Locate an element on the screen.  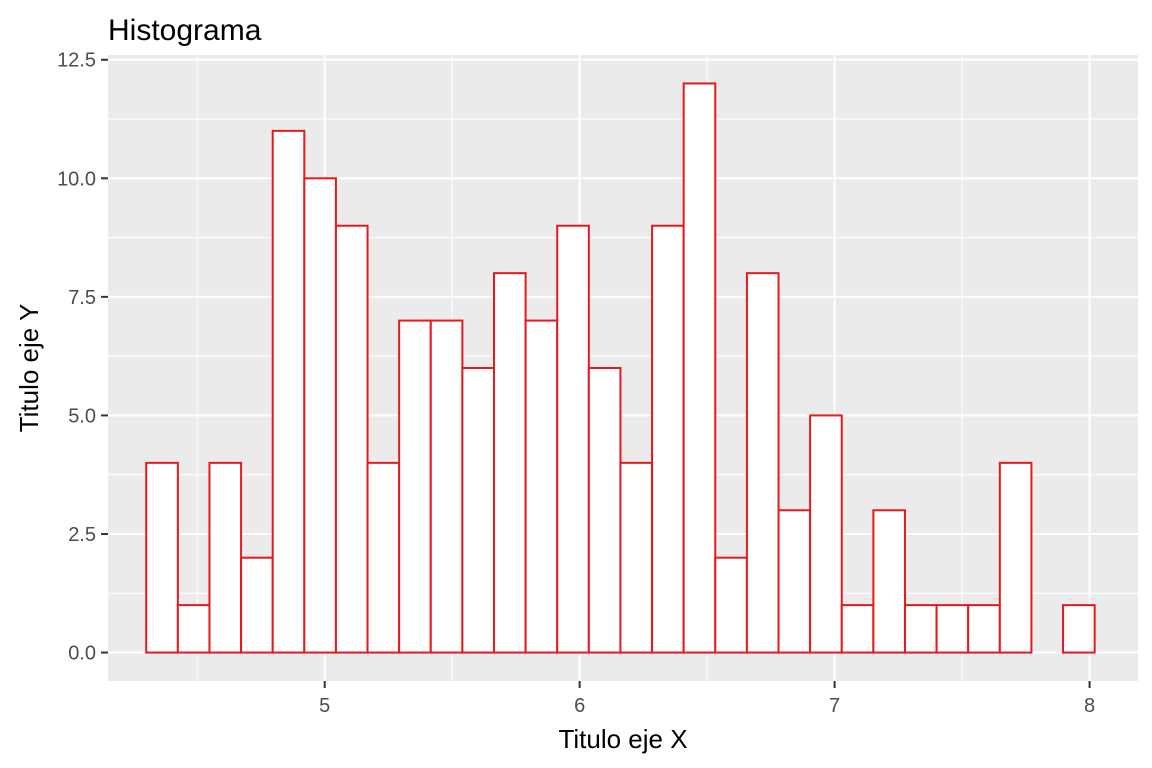
x-tick-label: 6 is located at coordinates (579, 706).